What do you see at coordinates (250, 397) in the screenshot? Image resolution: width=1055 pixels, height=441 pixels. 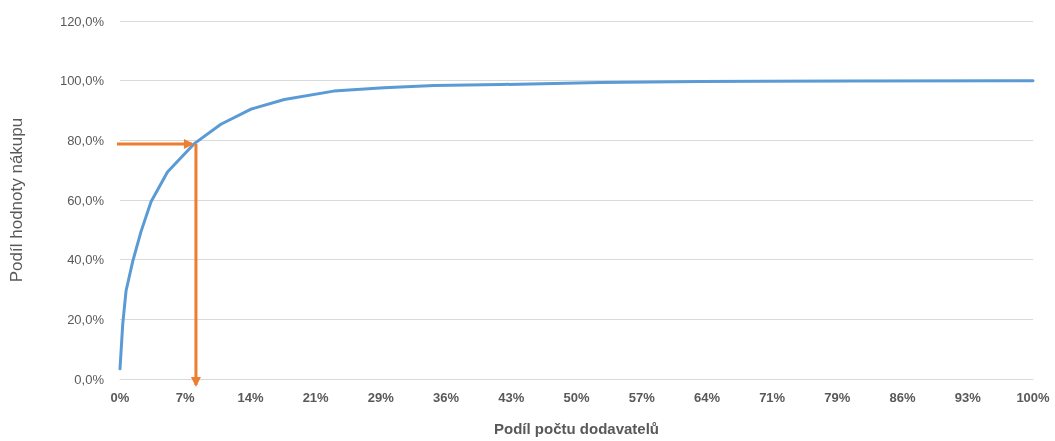 I see `x-tick-label: 14%` at bounding box center [250, 397].